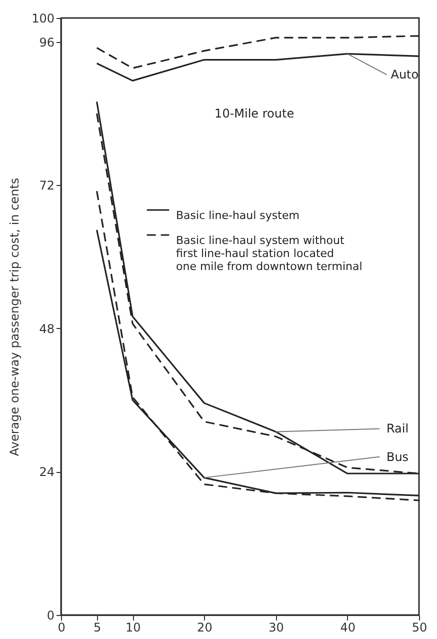  What do you see at coordinates (46, 42) in the screenshot?
I see `y-tick-label: 96` at bounding box center [46, 42].